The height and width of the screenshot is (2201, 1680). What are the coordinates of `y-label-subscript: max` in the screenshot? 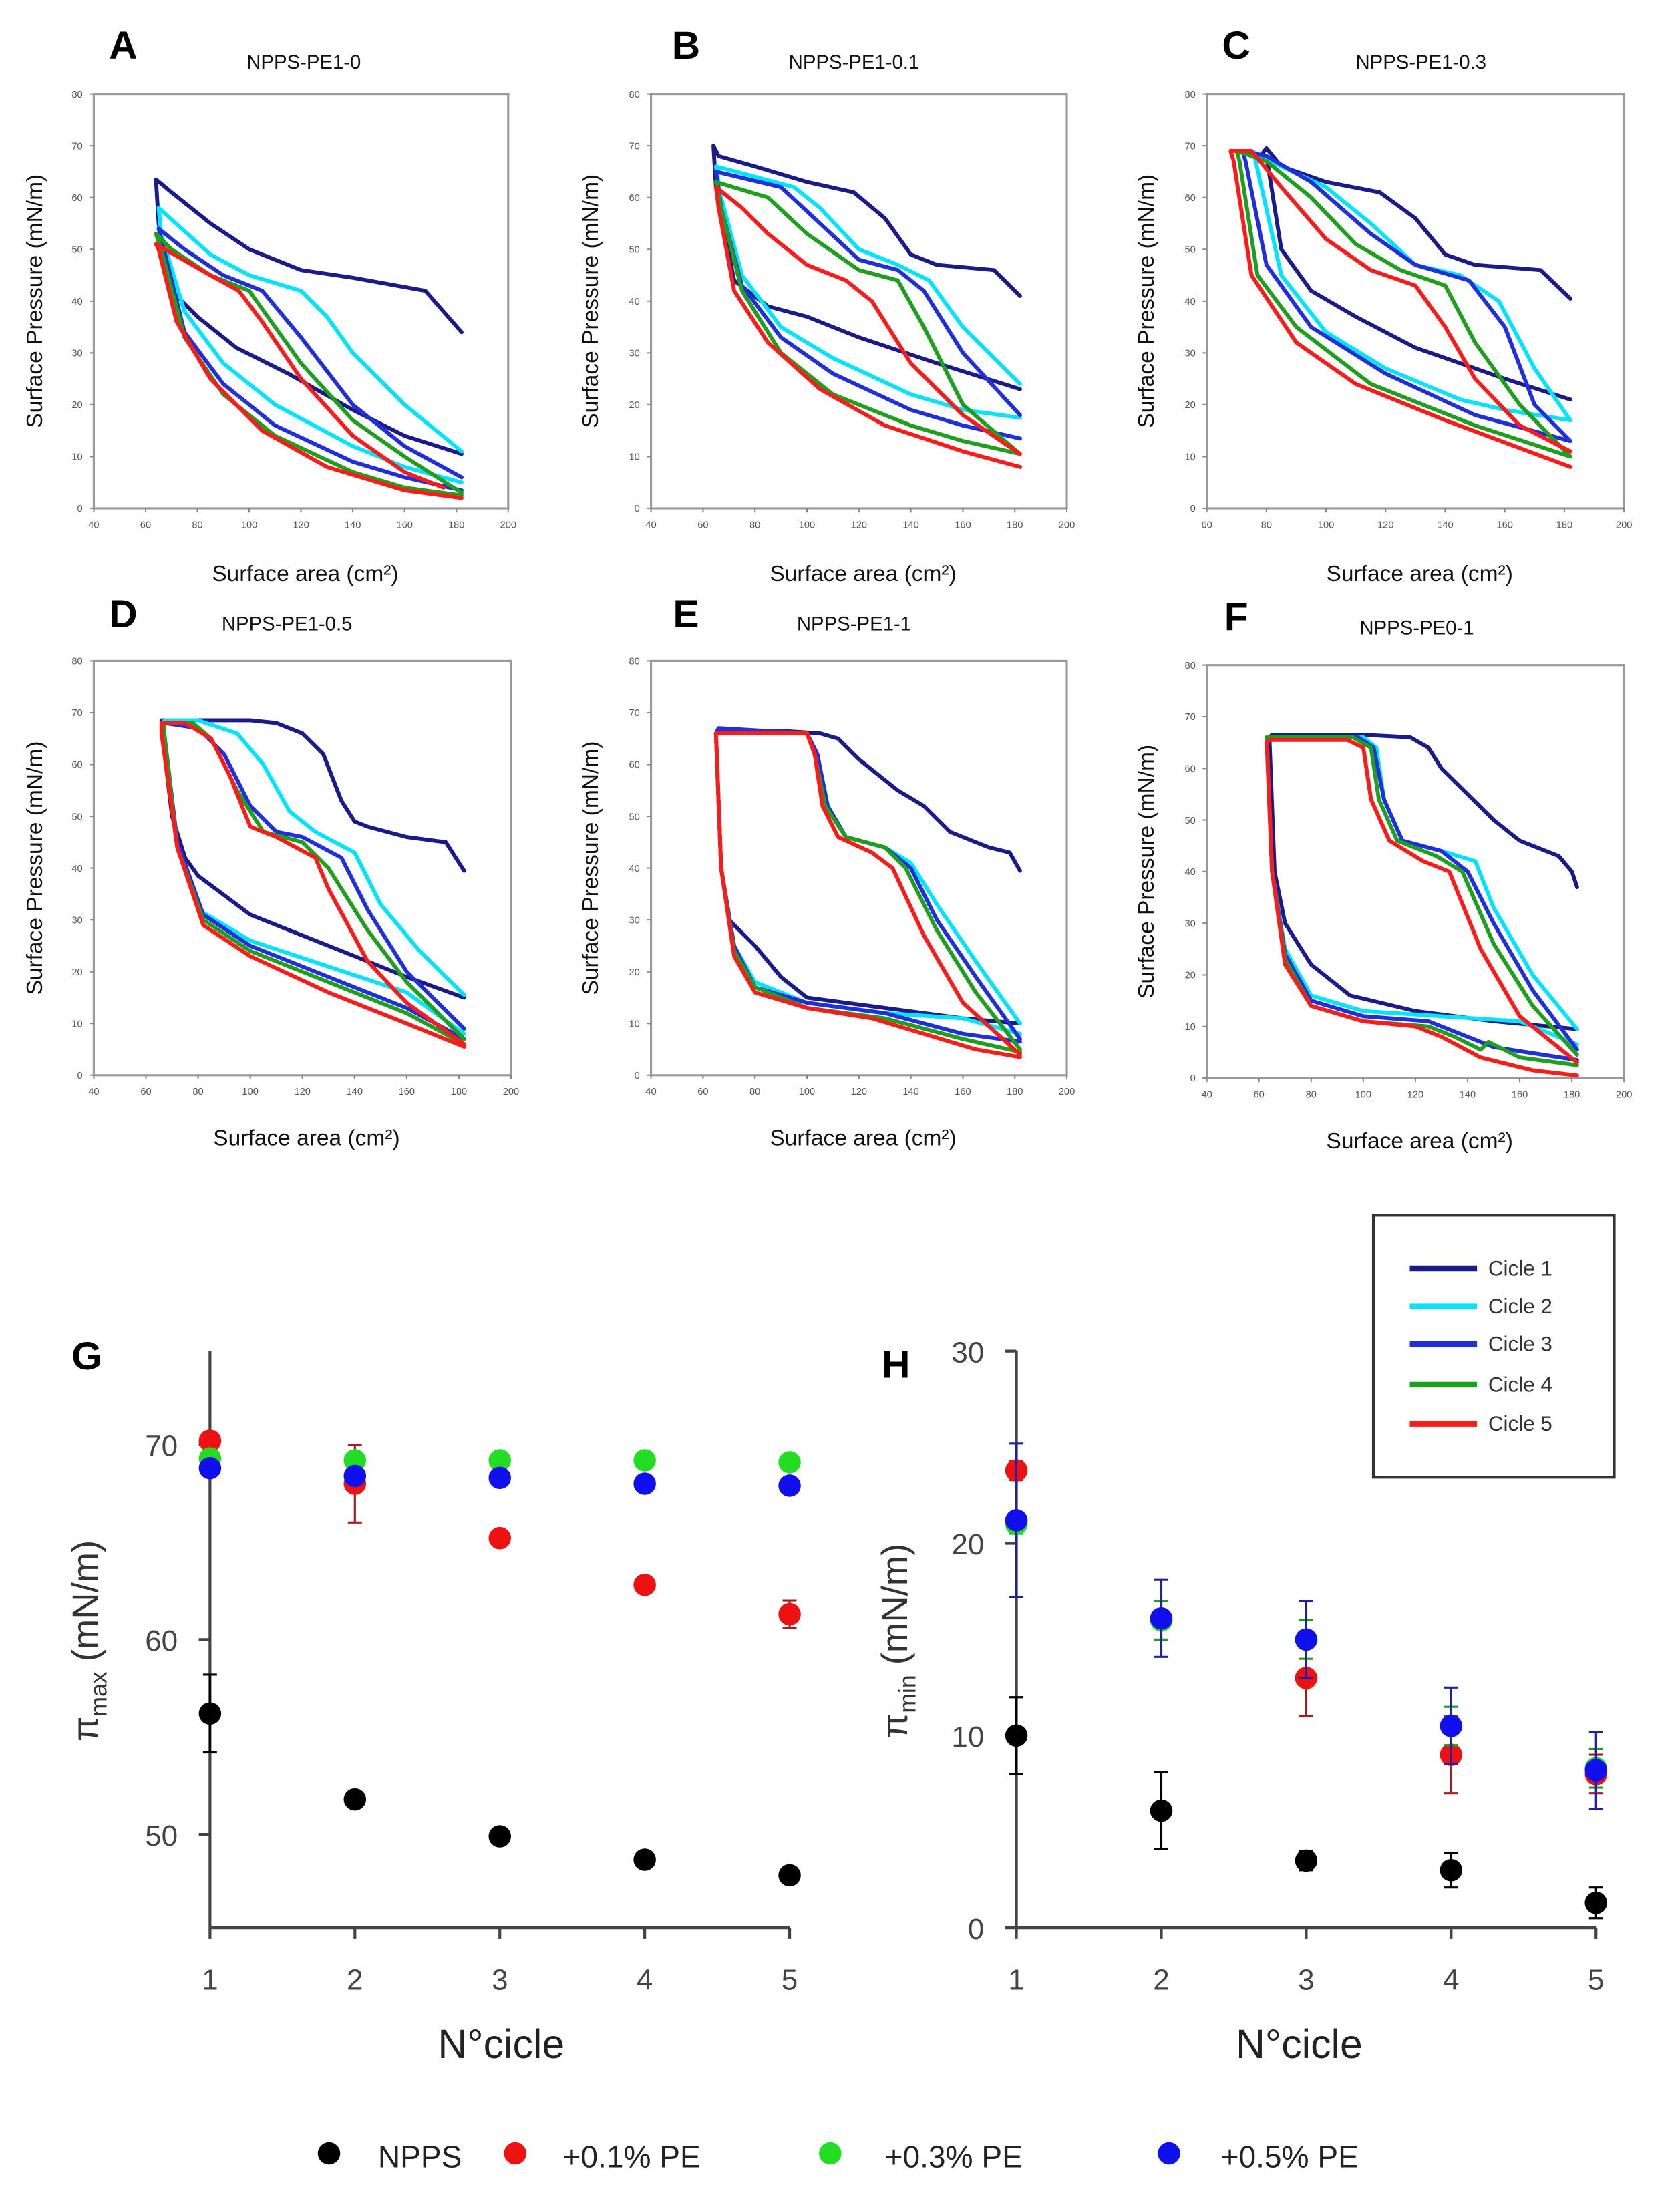 It's located at (98, 1693).